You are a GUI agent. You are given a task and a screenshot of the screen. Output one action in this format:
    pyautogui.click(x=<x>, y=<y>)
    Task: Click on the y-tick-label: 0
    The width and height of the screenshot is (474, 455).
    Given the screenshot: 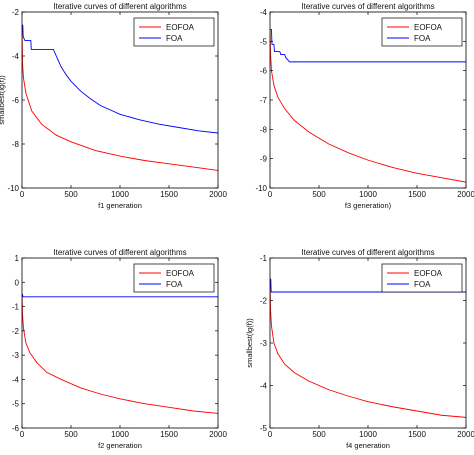 What is the action you would take?
    pyautogui.click(x=17, y=282)
    